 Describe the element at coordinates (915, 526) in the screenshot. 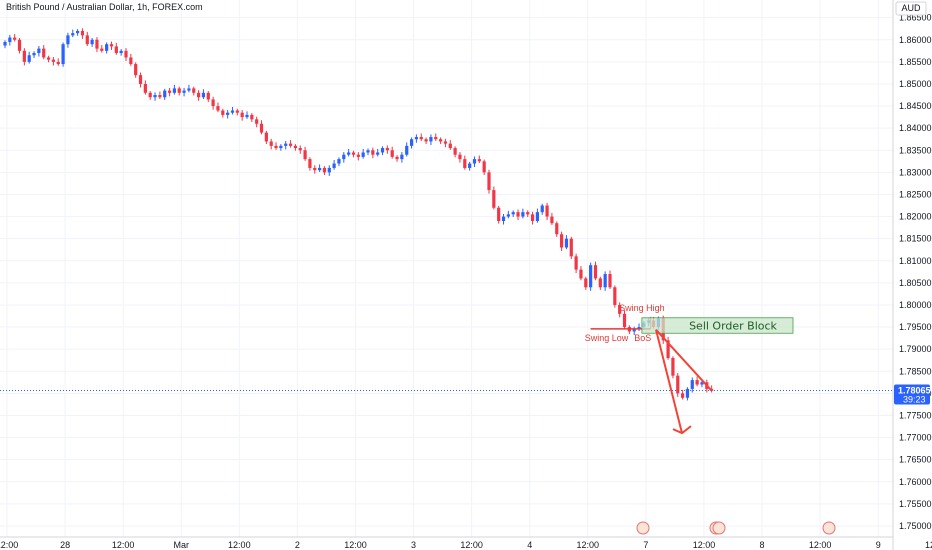

I see `price-tick-label: 1.75000` at that location.